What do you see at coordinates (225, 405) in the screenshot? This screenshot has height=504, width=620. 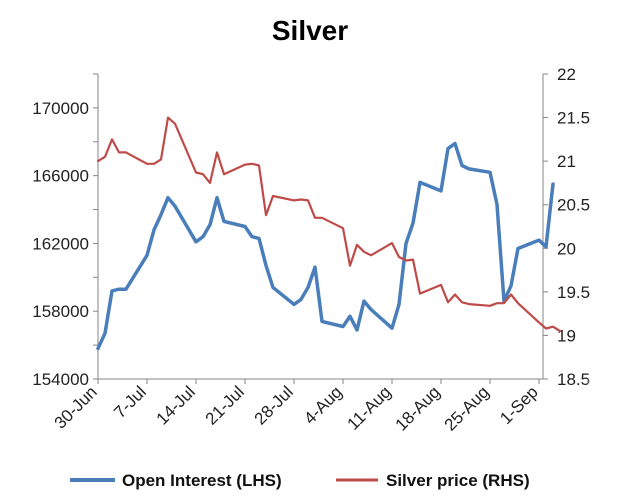 I see `x-tick-label: 21-Jul` at bounding box center [225, 405].